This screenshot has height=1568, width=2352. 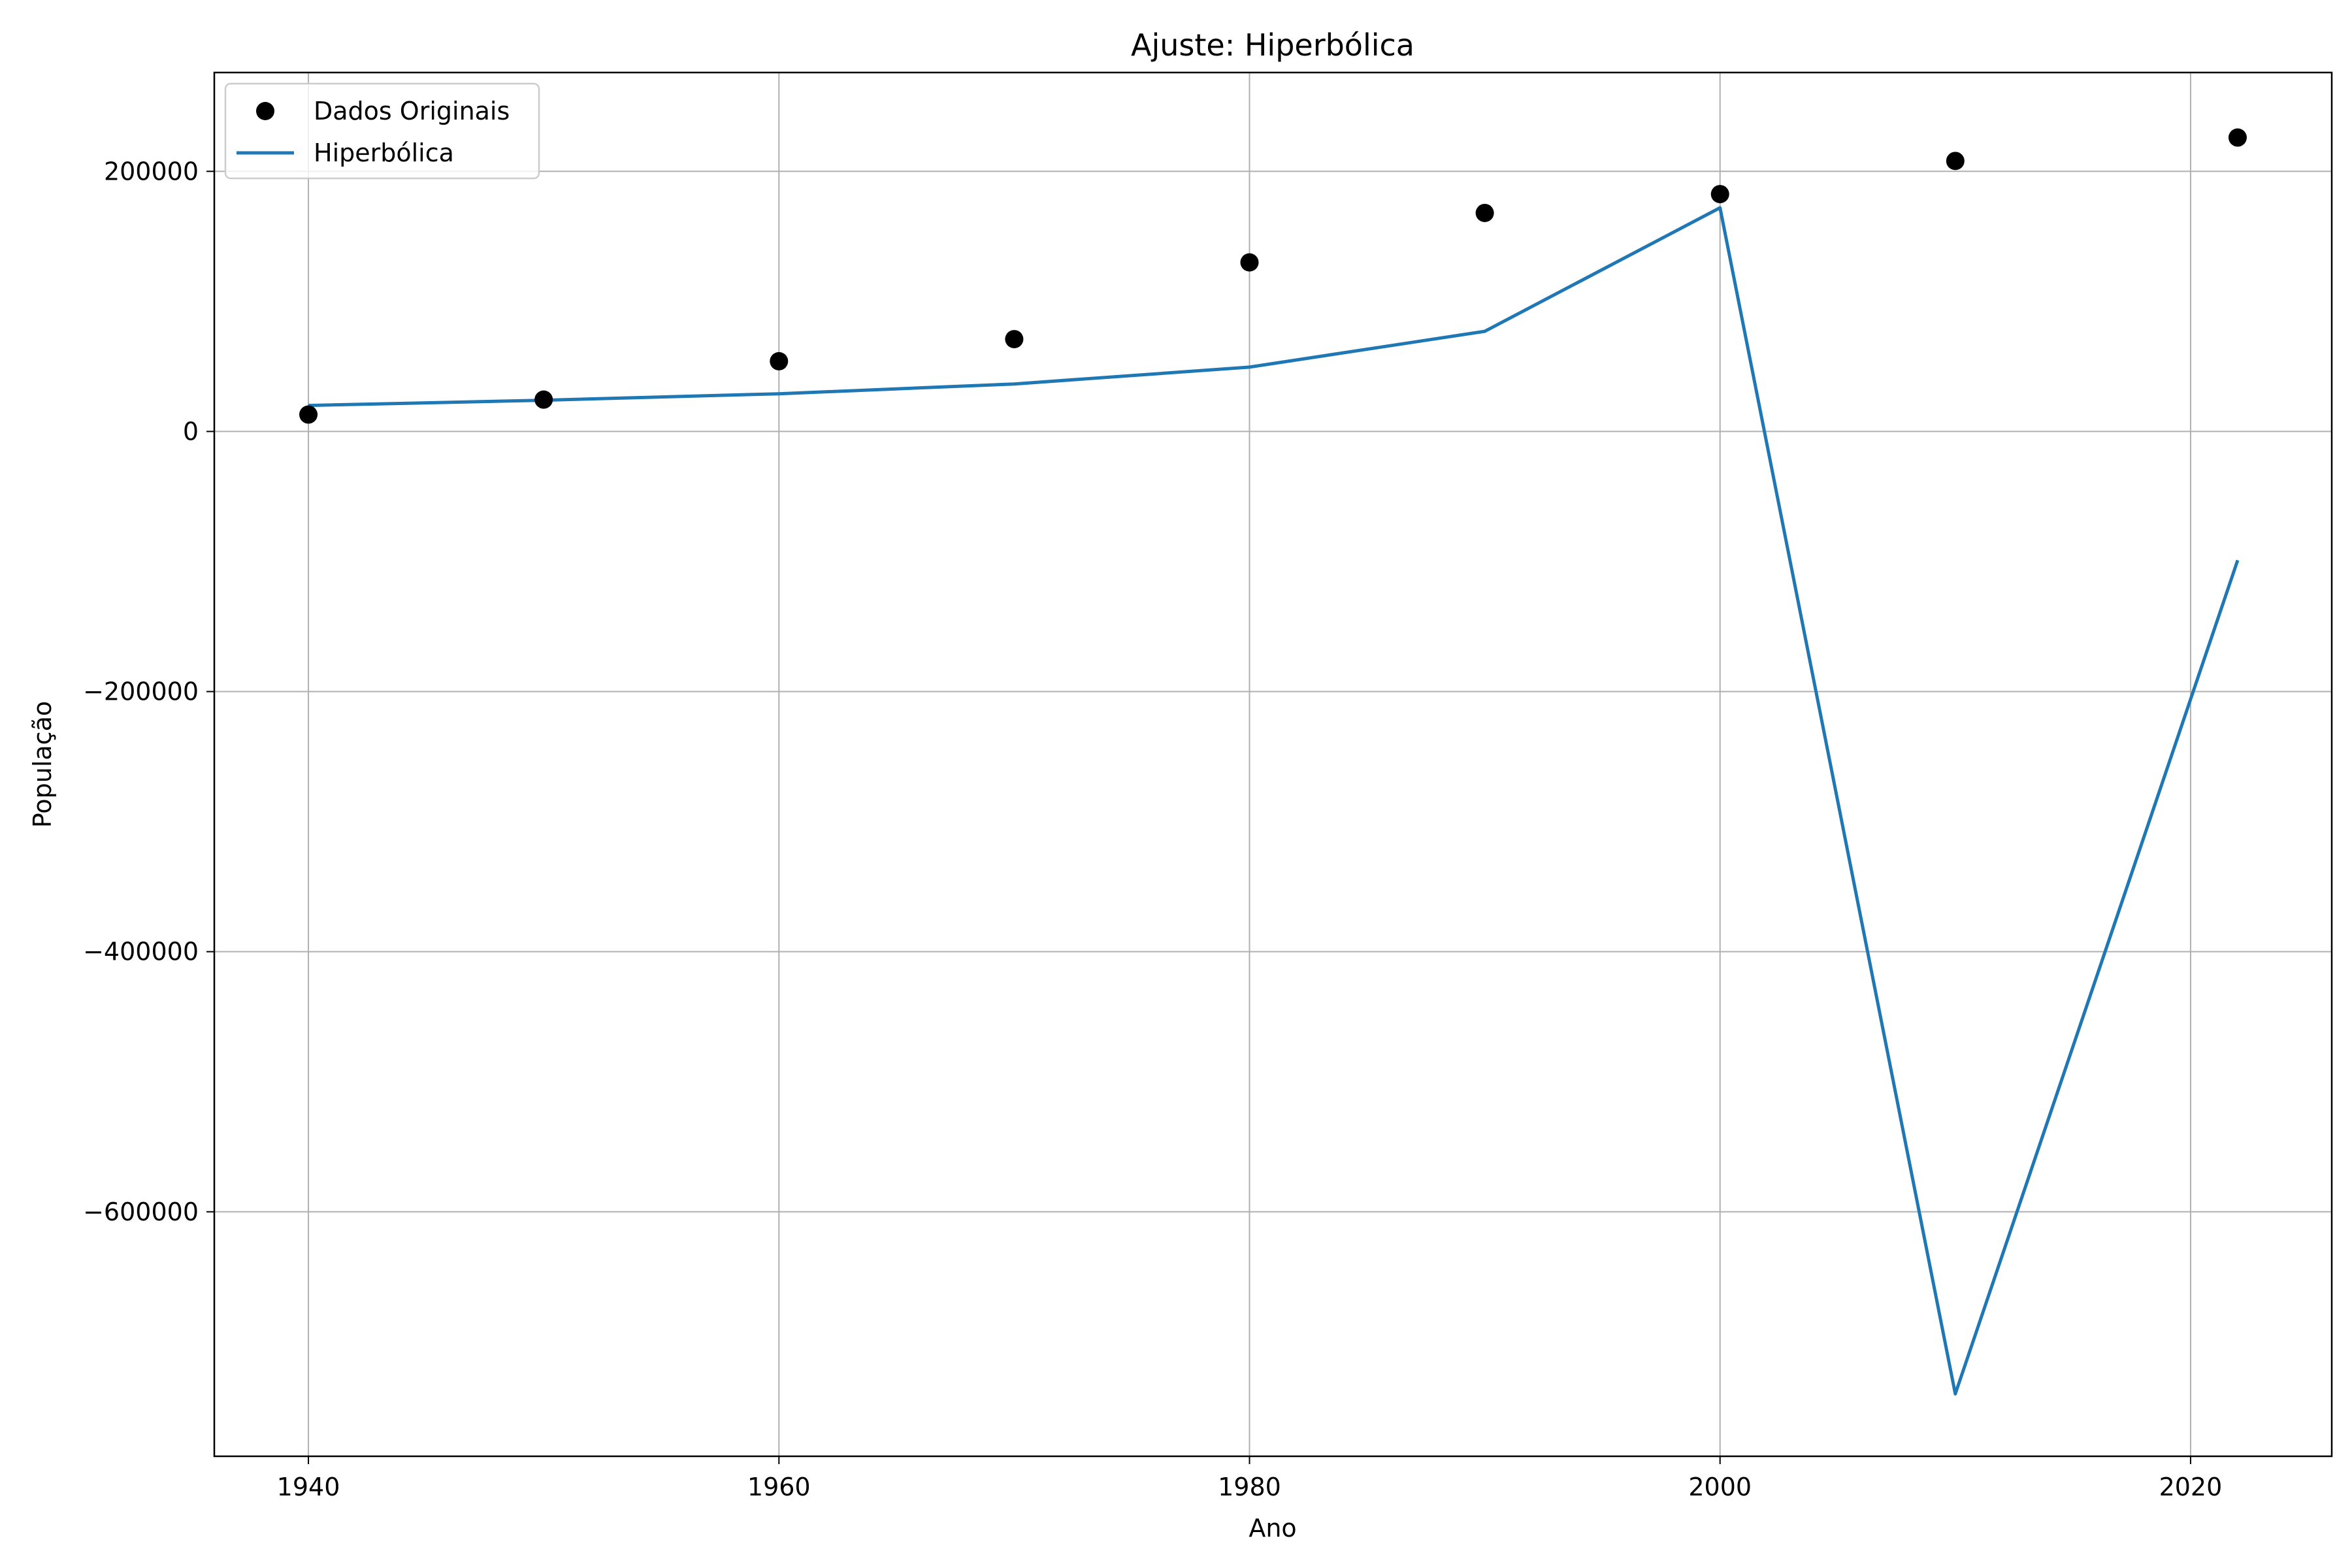 What do you see at coordinates (779, 1487) in the screenshot?
I see `x-tick-label: 1960` at bounding box center [779, 1487].